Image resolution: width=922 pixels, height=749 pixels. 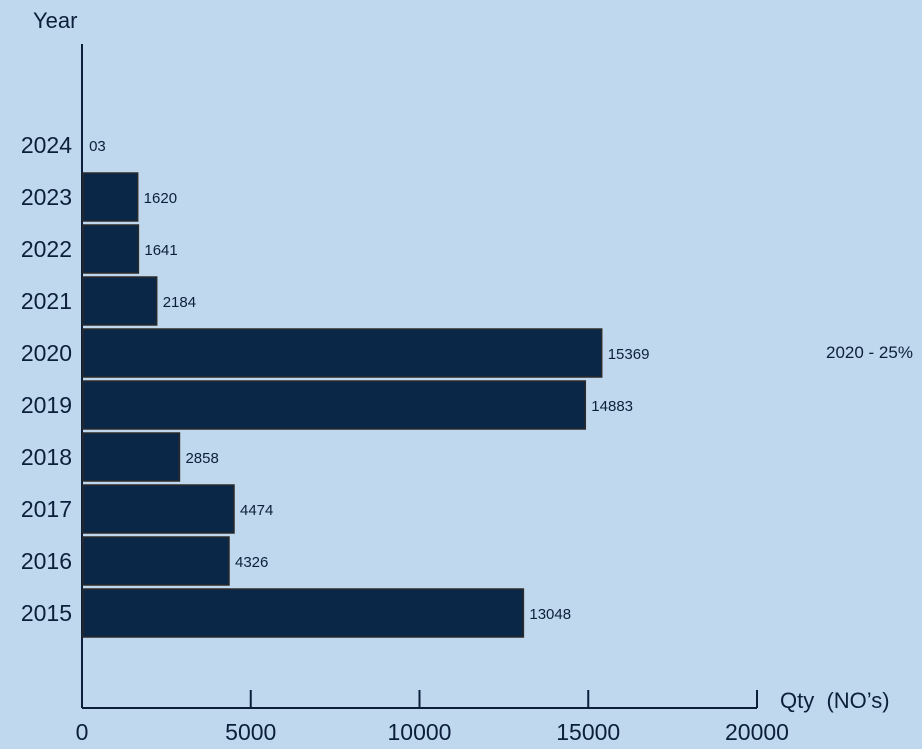 I want to click on value-label-2020: 15369, so click(x=629, y=354).